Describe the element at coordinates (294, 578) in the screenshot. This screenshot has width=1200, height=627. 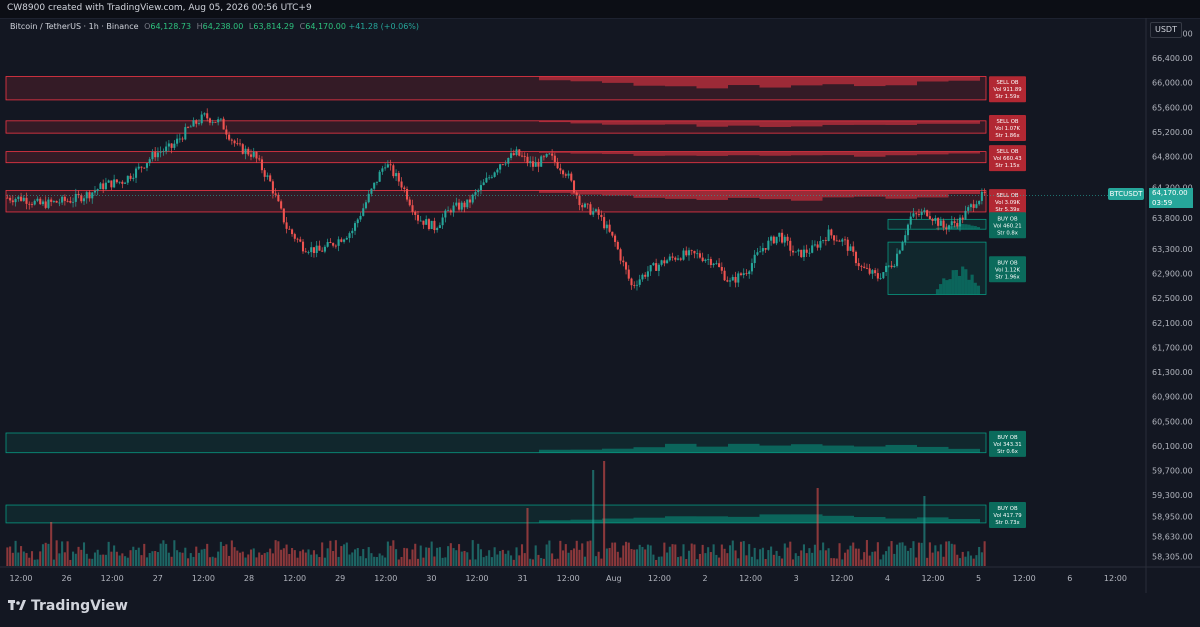
I see `time-tick-label: 12:00` at that location.